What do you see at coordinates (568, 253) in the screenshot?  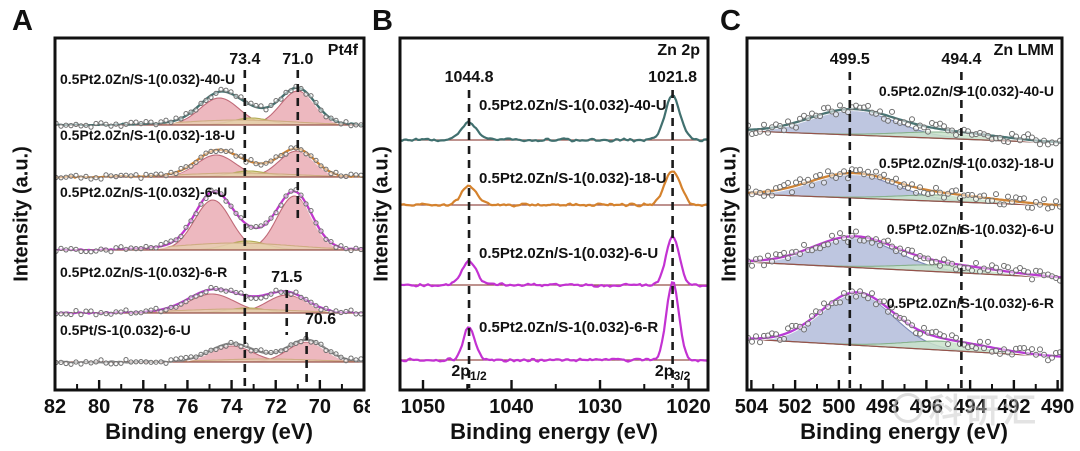 I see `trace-label: 0.5Pt2.0Zn/S-1(0.032)-6-U` at bounding box center [568, 253].